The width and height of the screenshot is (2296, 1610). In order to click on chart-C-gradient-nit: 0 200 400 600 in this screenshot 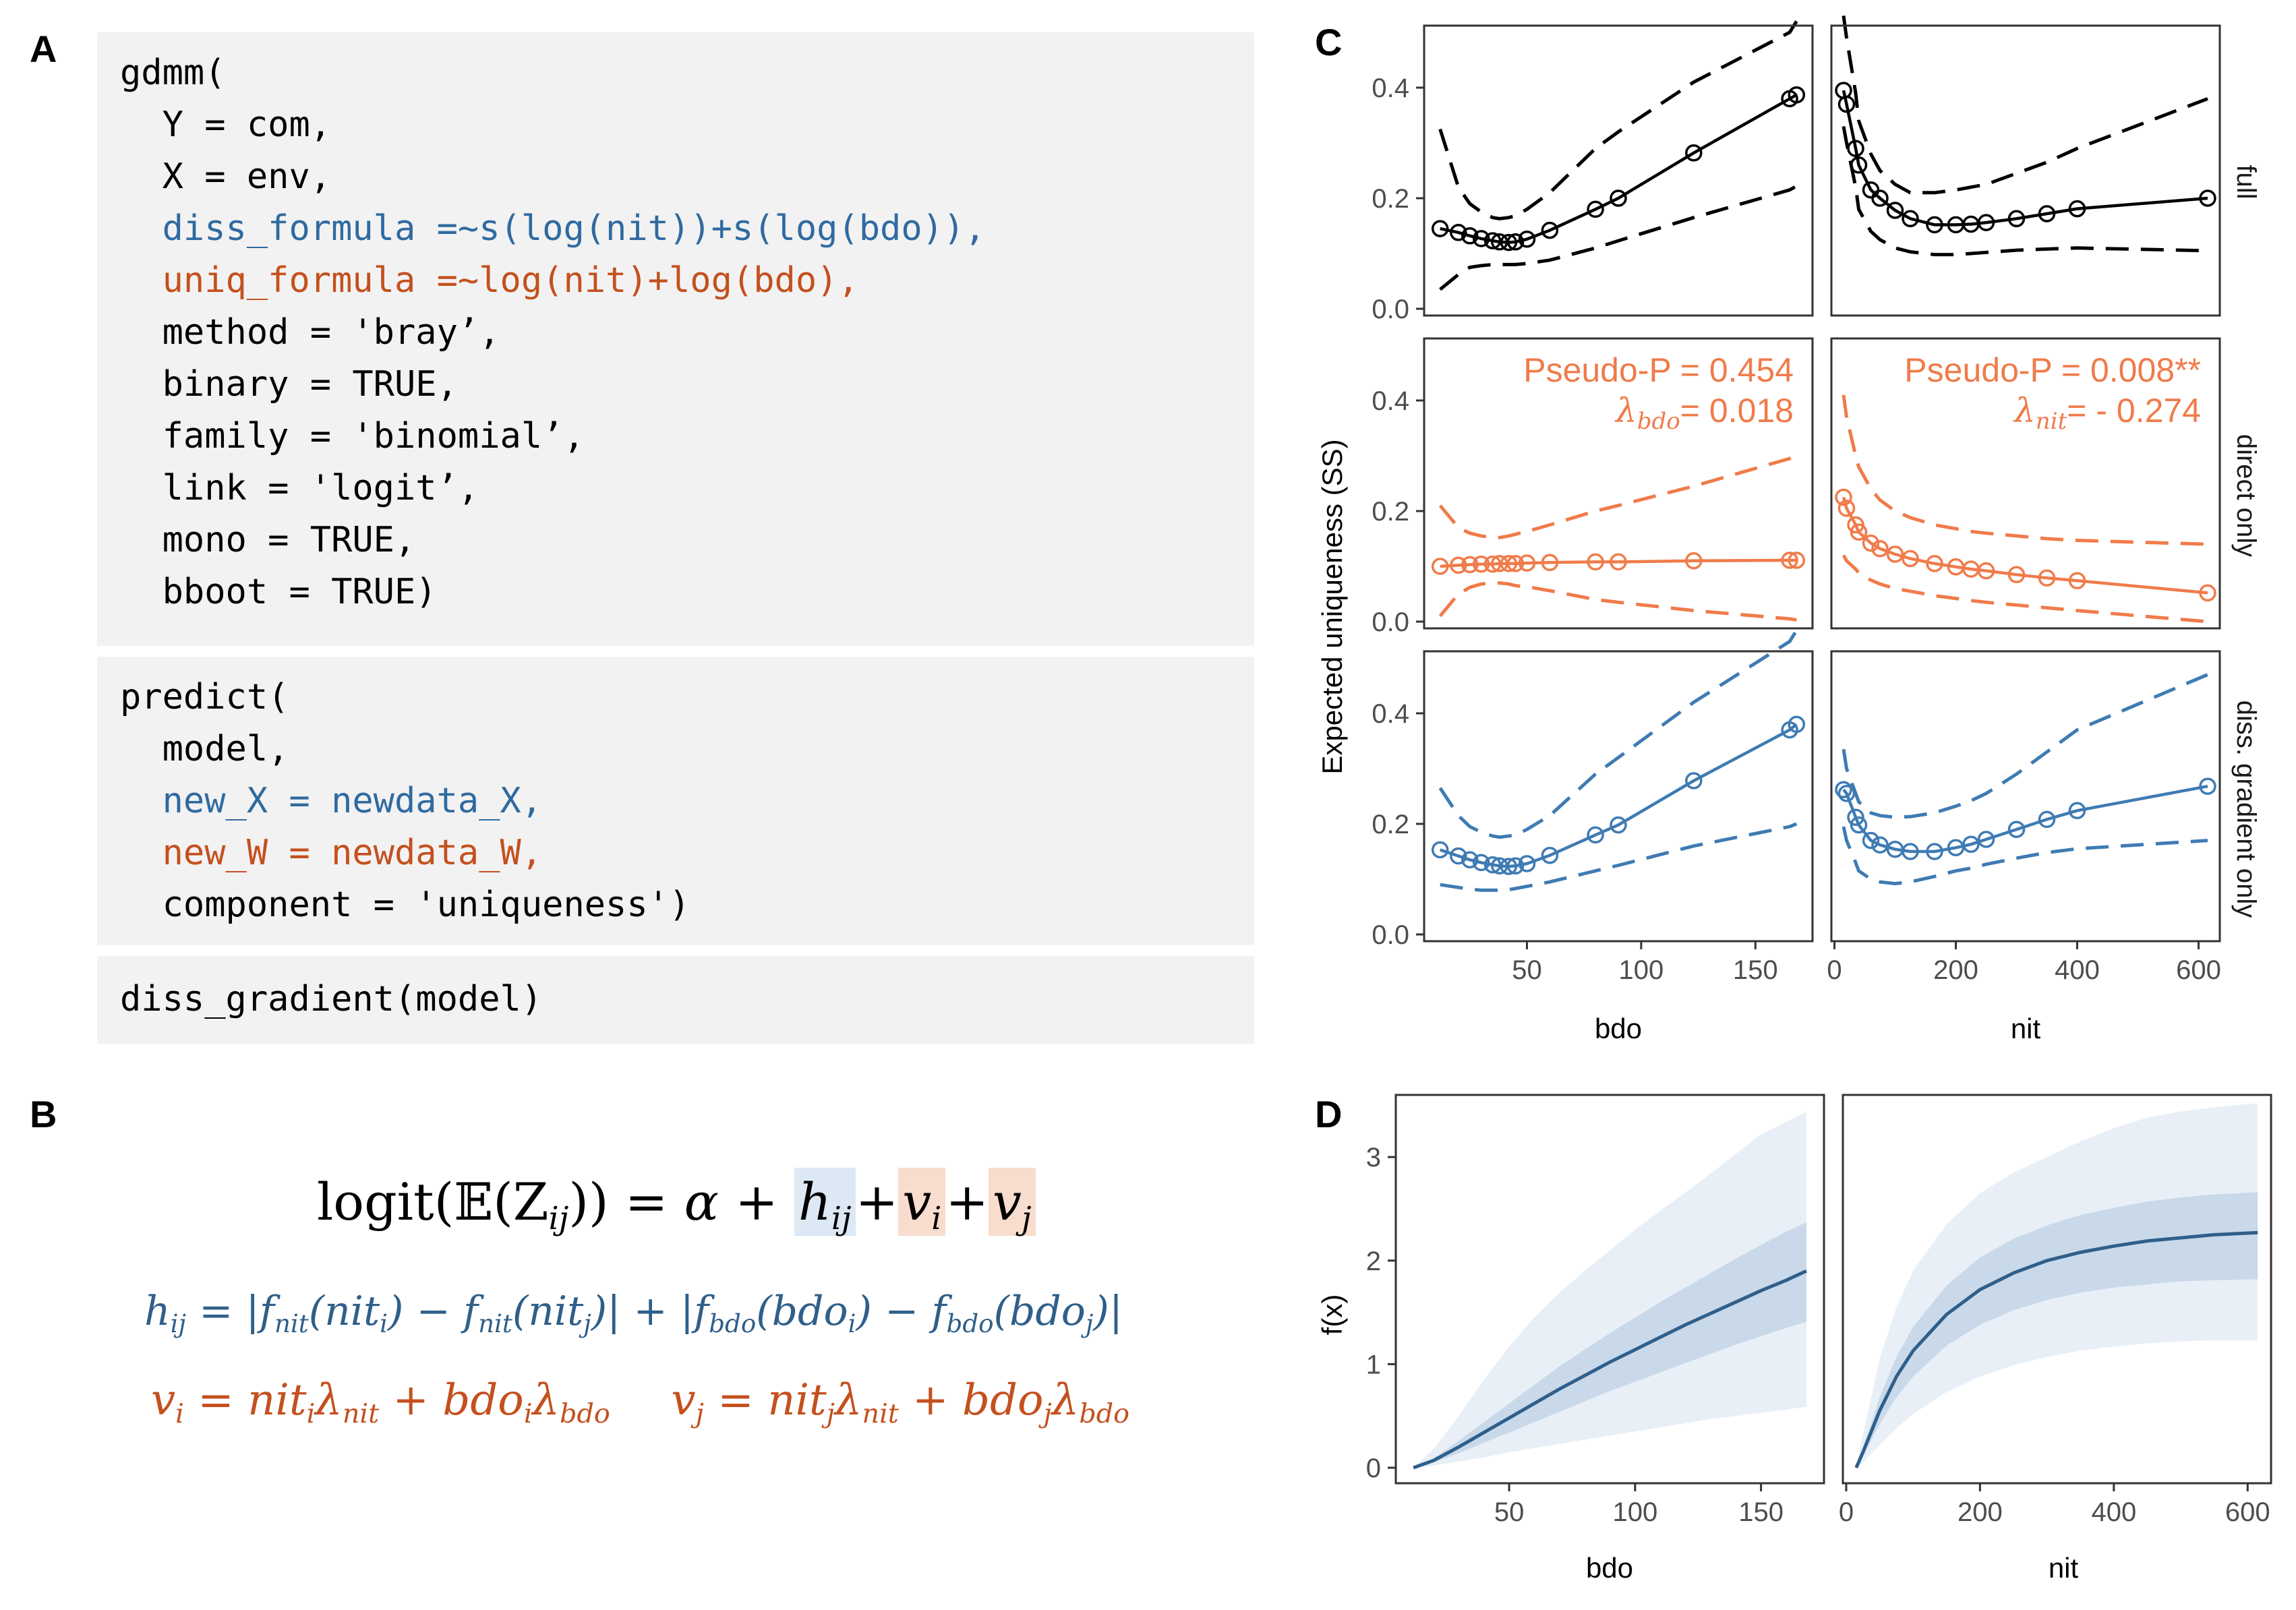, I will do `click(2024, 818)`.